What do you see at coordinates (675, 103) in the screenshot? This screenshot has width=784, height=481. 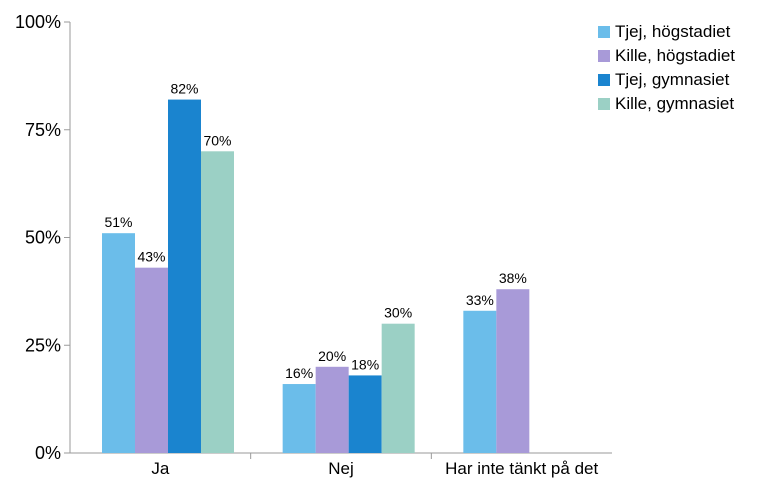 I see `legend-label: Kille, gymnasiet` at bounding box center [675, 103].